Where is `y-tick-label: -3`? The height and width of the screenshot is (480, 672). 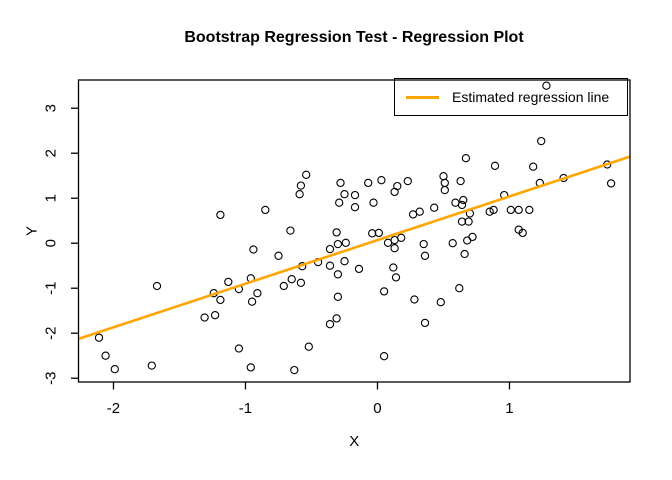 y-tick-label: -3 is located at coordinates (50, 378).